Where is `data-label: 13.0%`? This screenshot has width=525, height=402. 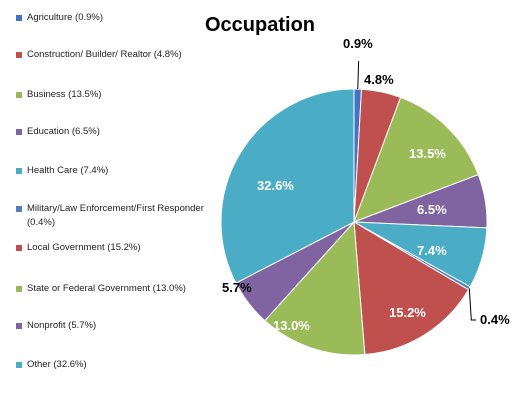
data-label: 13.0% is located at coordinates (291, 325).